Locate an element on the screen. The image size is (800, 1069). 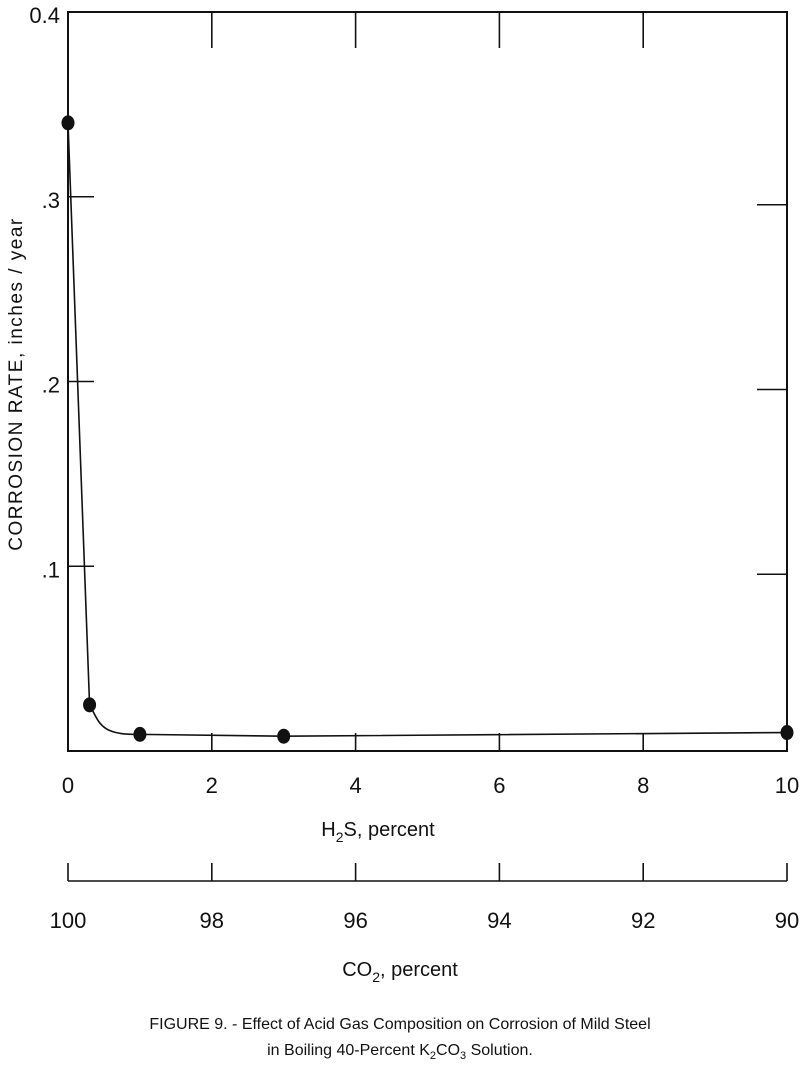
x-tick-label-10: 10 is located at coordinates (787, 785).